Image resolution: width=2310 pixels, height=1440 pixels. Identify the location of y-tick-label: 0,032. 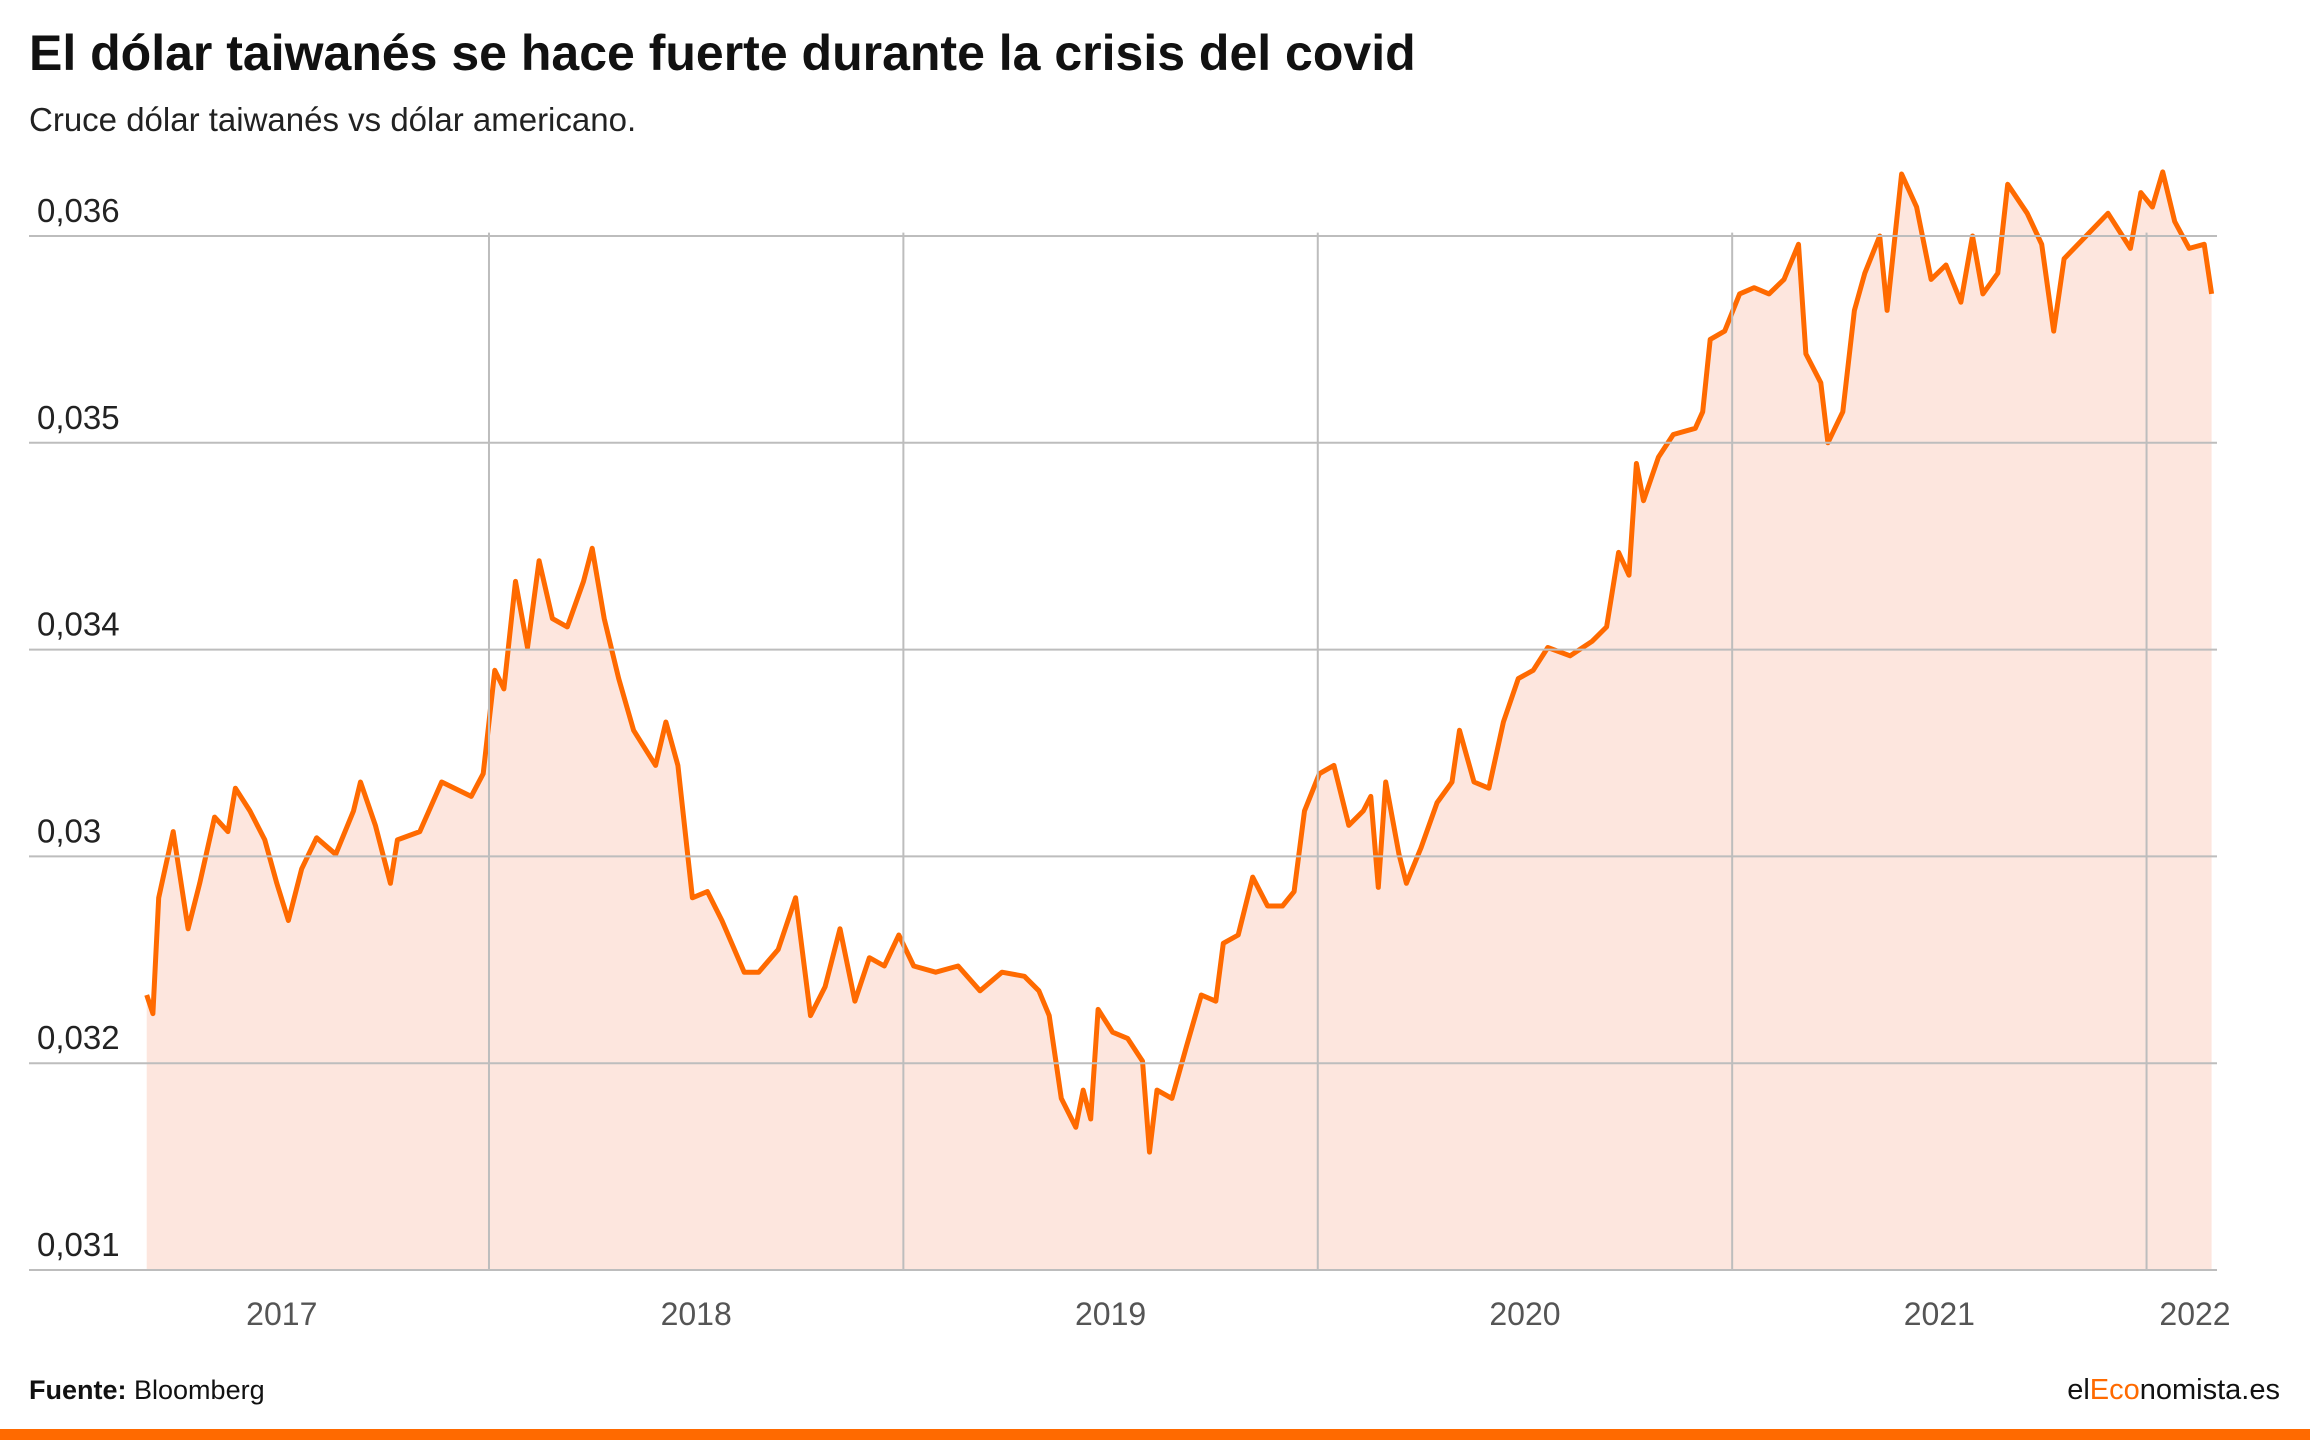
(78, 1037).